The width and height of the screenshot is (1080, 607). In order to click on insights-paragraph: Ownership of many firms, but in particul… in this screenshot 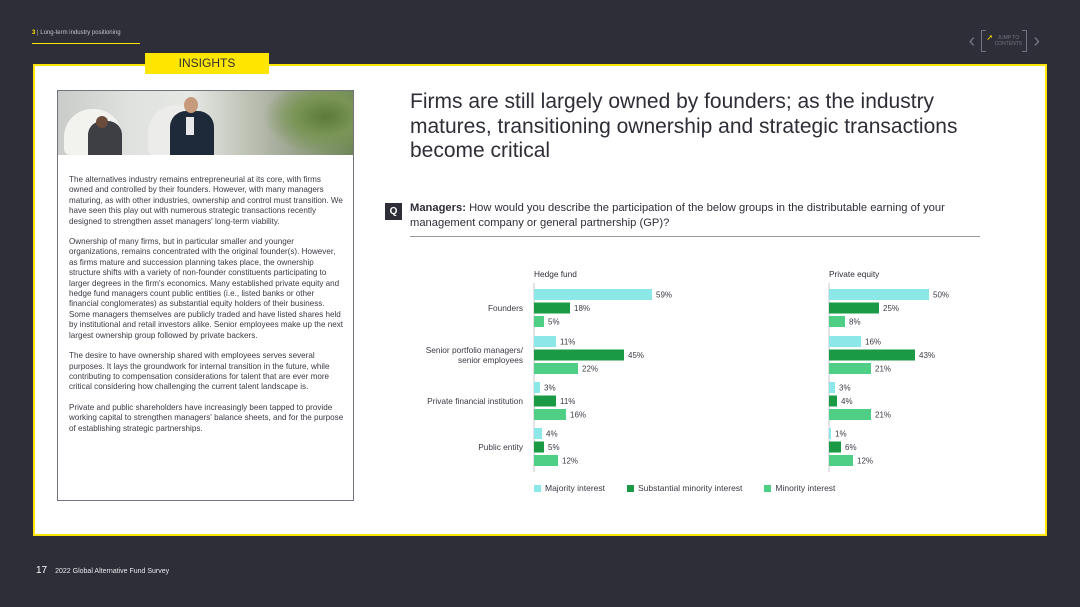, I will do `click(206, 288)`.